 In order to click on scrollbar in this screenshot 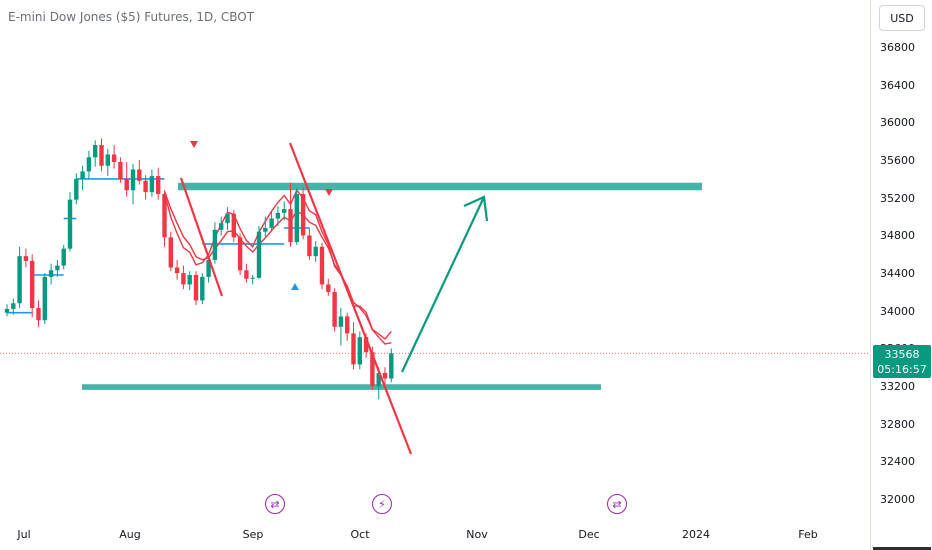, I will do `click(902, 548)`.